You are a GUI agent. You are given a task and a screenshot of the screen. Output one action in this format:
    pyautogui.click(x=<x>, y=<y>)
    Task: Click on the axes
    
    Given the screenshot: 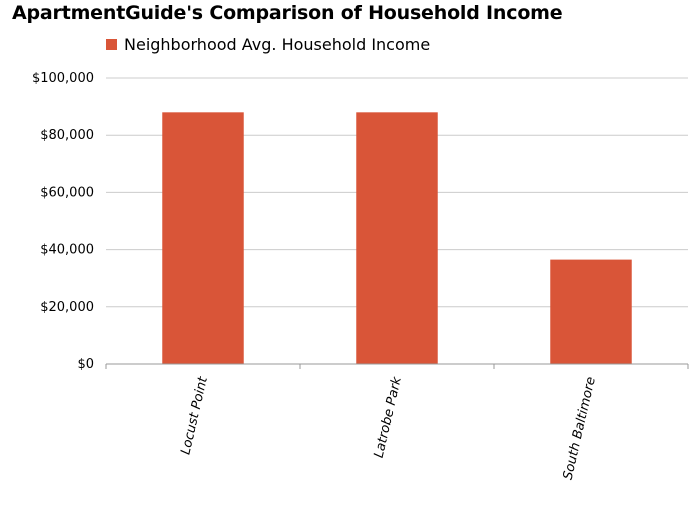 What is the action you would take?
    pyautogui.click(x=397, y=366)
    